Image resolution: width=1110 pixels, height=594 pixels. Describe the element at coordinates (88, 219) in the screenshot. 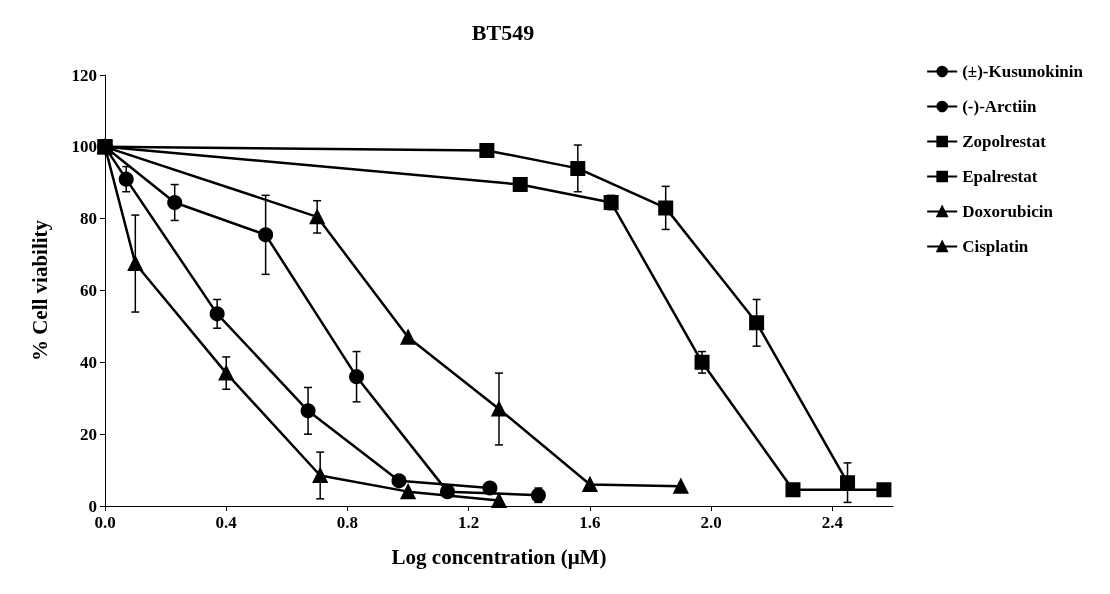

I see `y-tick-label: 80` at that location.